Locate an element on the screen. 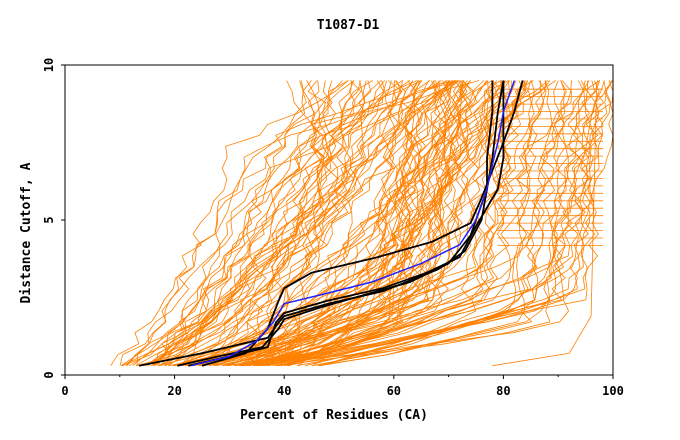  x-tick-label: 100 is located at coordinates (613, 391).